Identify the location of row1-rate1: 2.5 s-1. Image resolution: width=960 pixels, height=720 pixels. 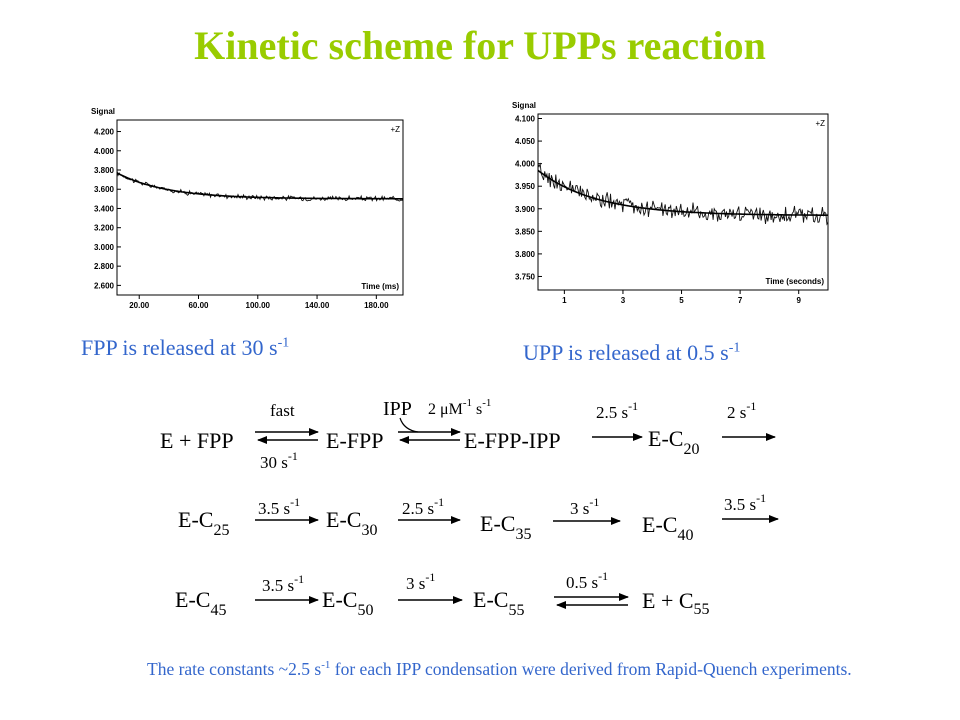
(617, 410).